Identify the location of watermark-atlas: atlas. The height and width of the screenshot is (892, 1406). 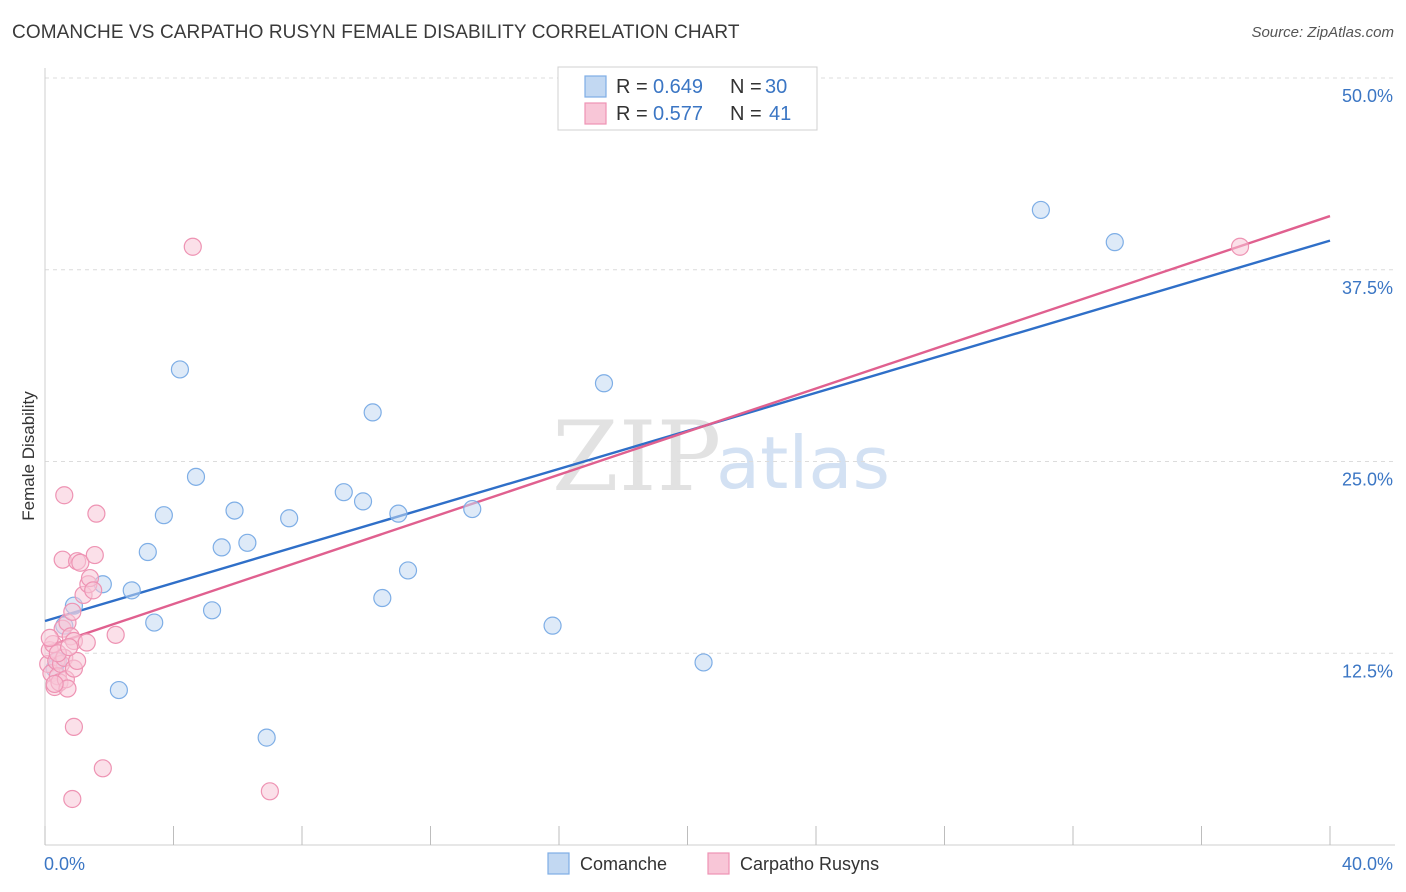
(803, 463).